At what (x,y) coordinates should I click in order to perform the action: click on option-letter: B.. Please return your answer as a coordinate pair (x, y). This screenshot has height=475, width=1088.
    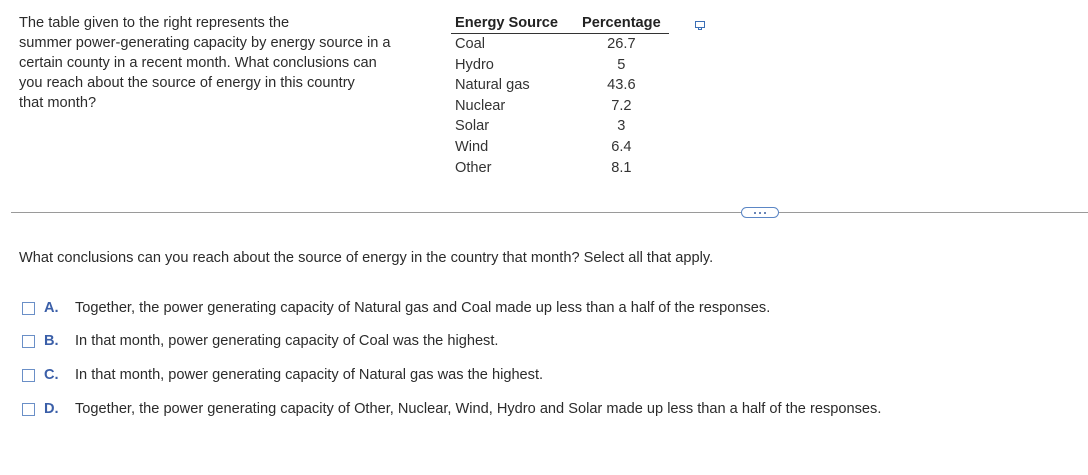
    Looking at the image, I should click on (51, 341).